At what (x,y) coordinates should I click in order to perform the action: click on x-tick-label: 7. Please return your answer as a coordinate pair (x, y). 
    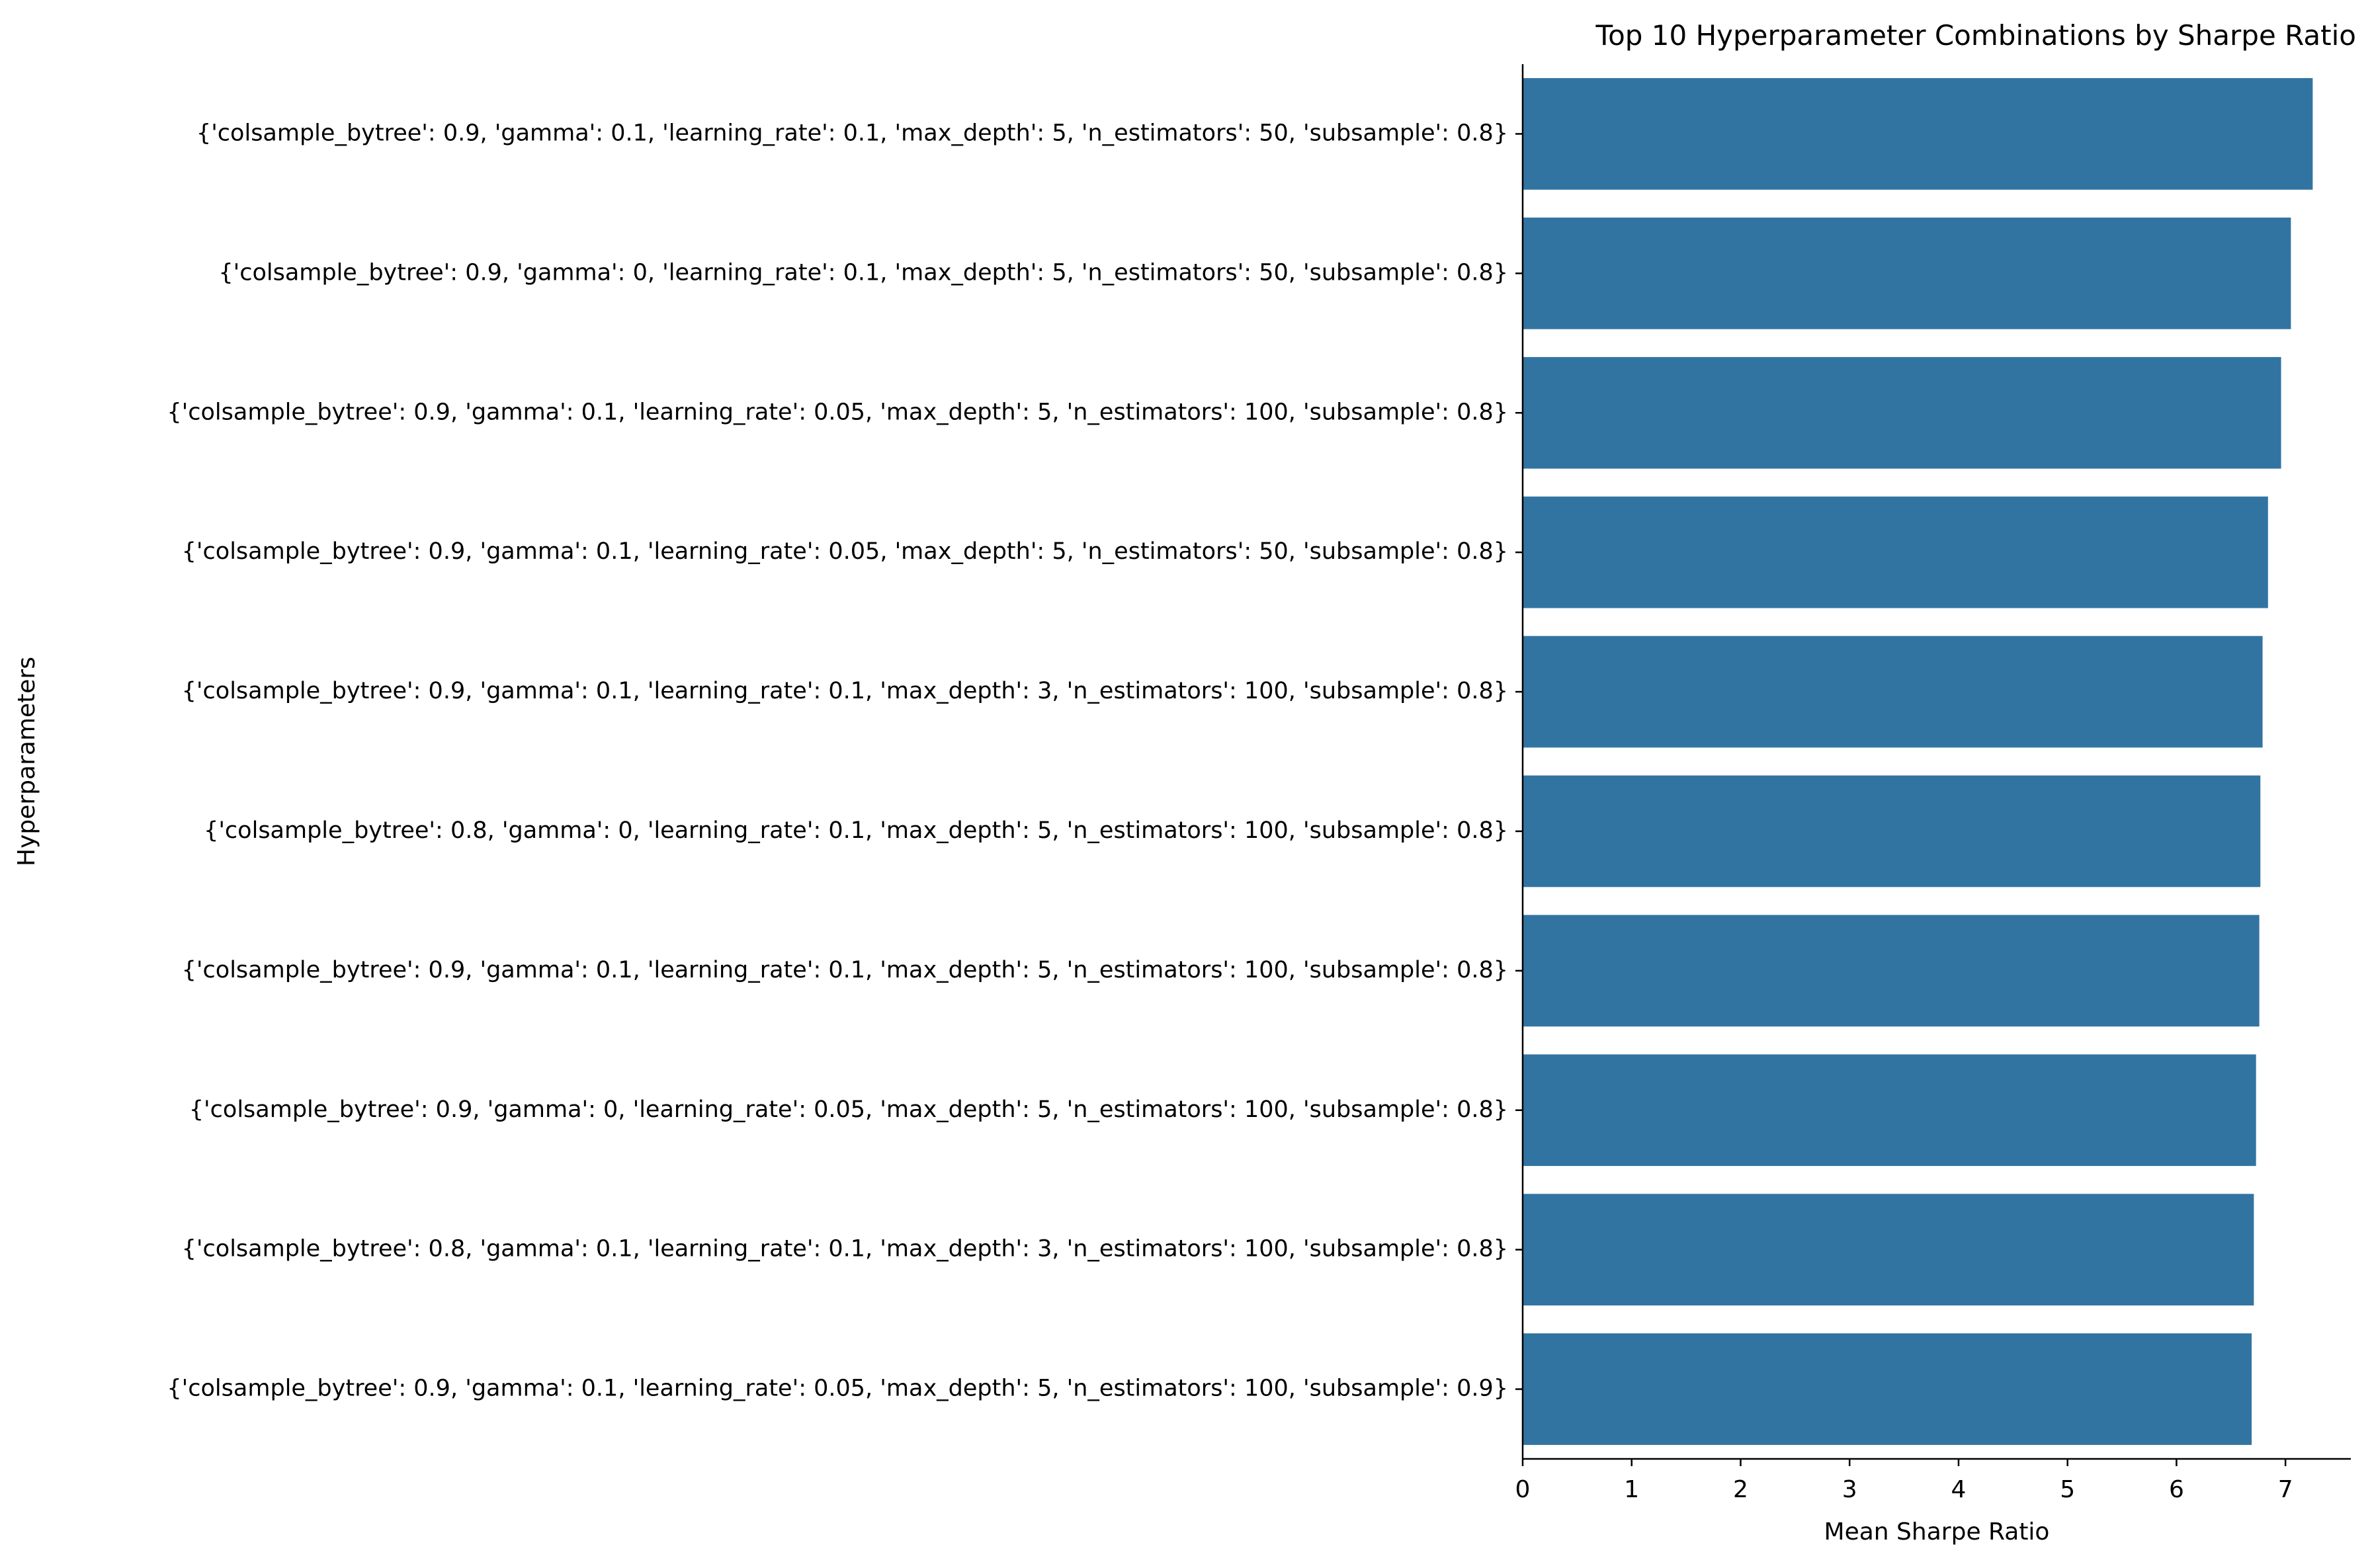
    Looking at the image, I should click on (2285, 1489).